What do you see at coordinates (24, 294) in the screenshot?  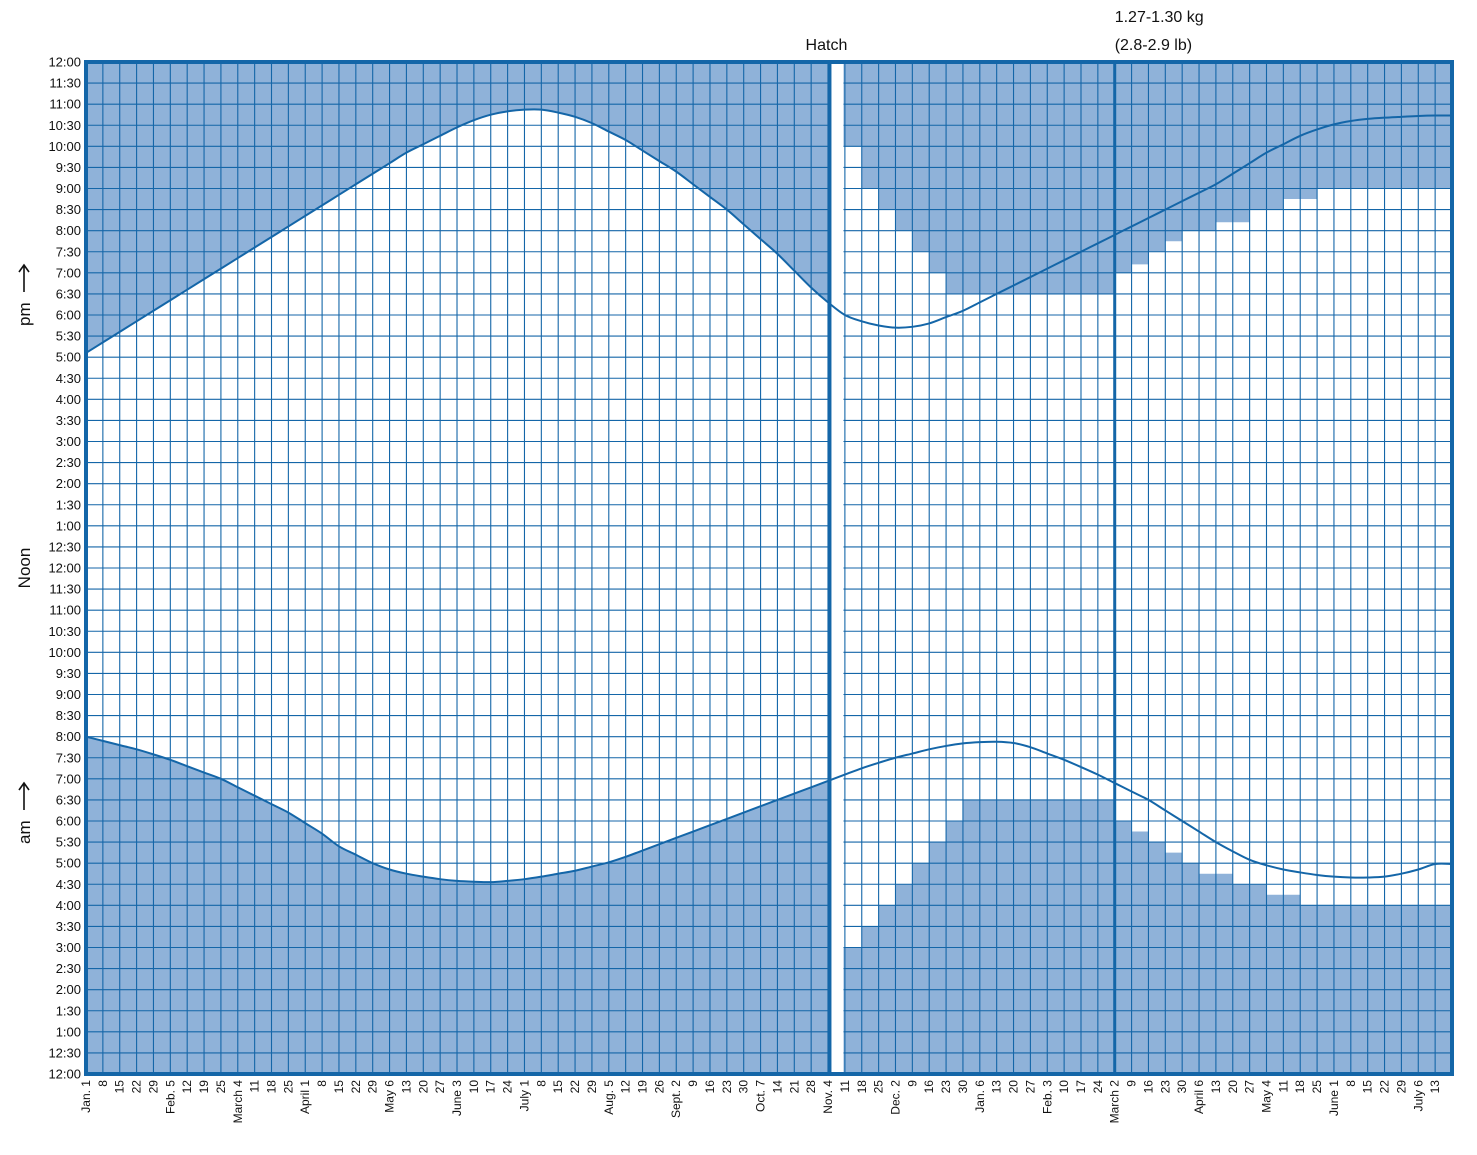 I see `pm-label: pm` at bounding box center [24, 294].